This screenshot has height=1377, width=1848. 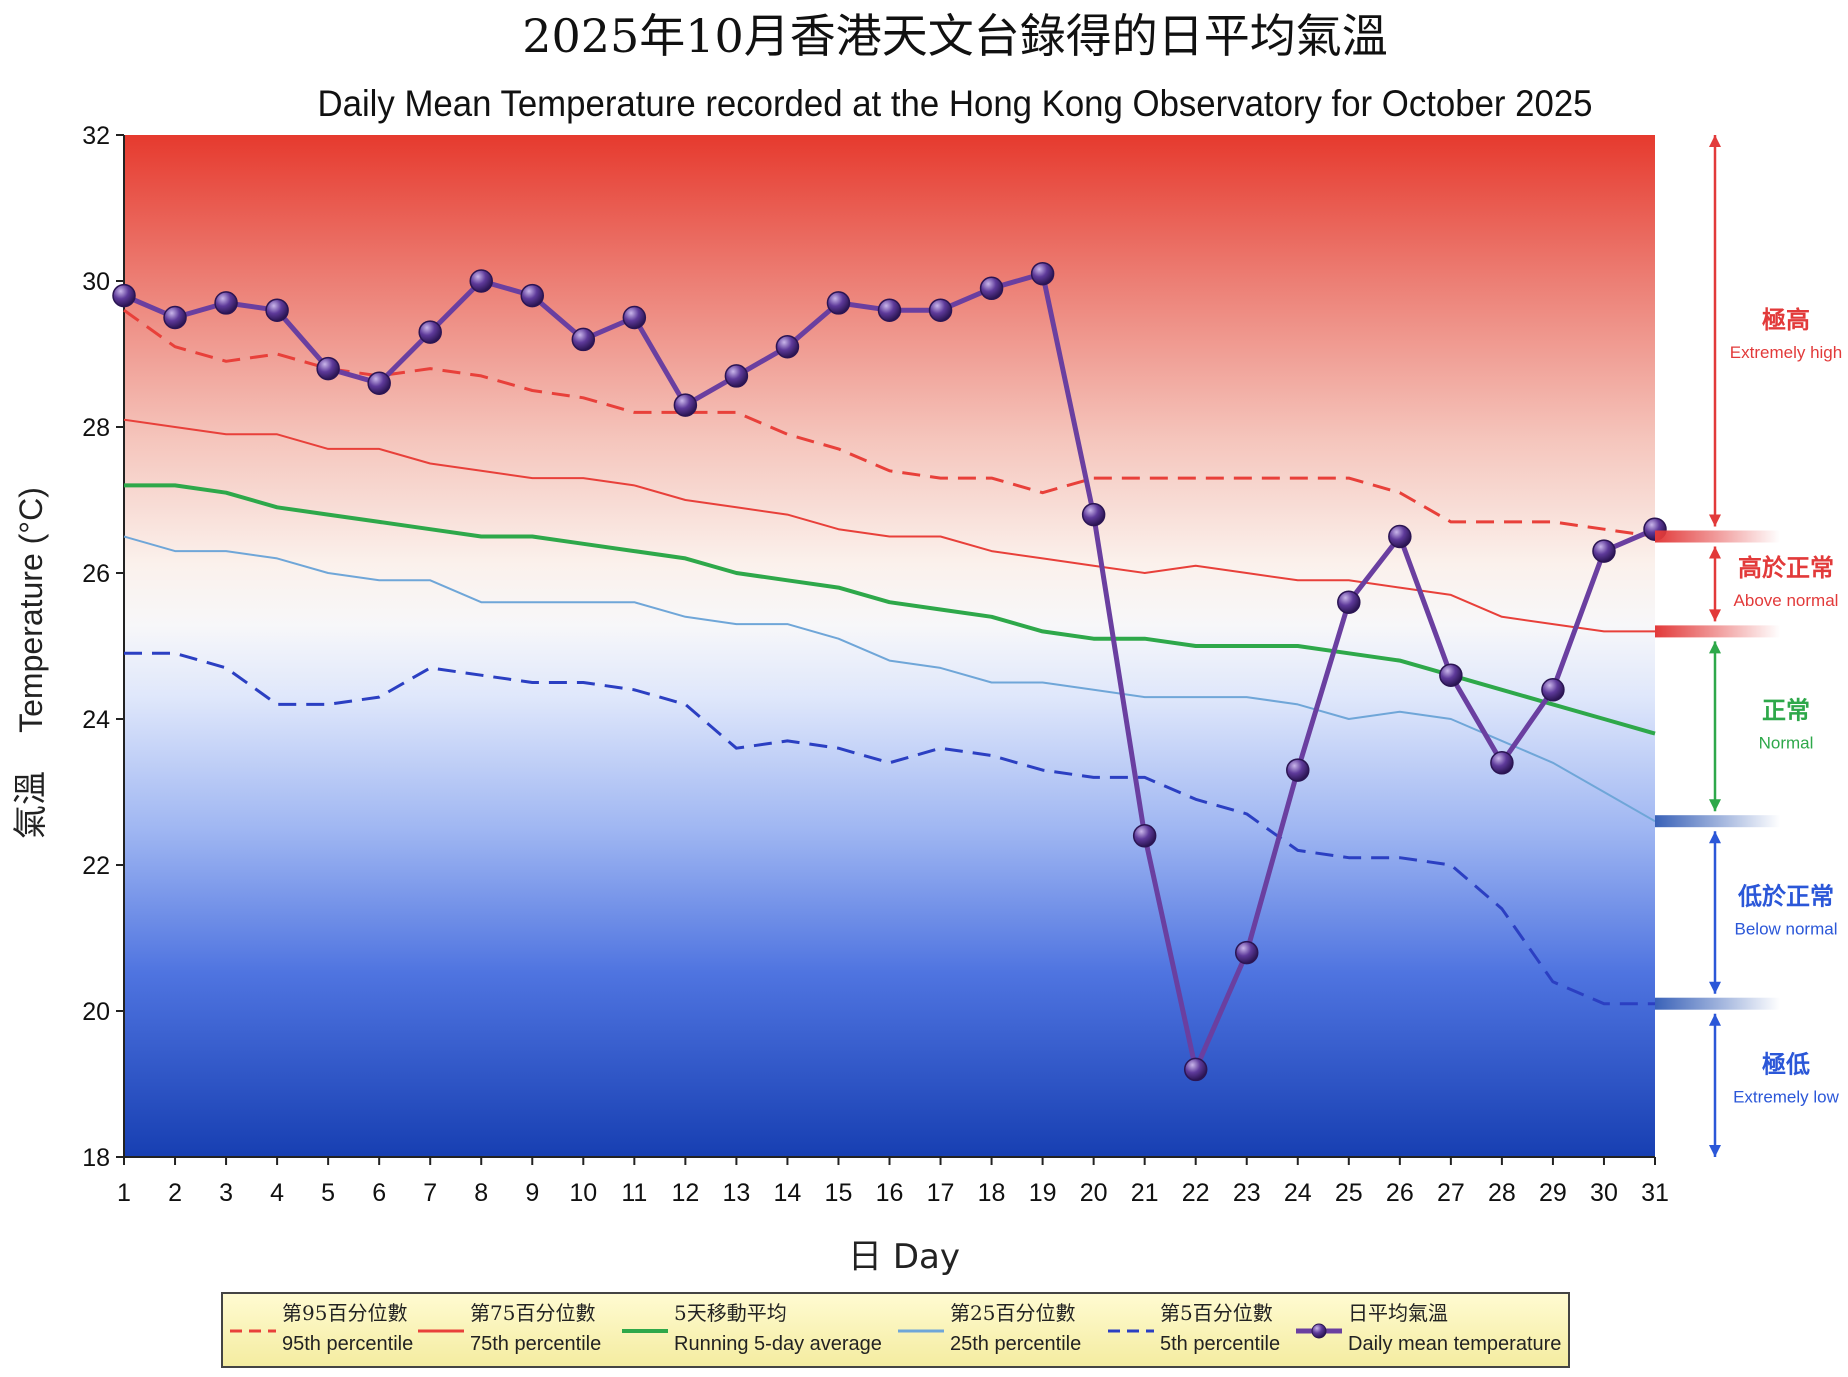 What do you see at coordinates (430, 1193) in the screenshot?
I see `x-tick-label: 7` at bounding box center [430, 1193].